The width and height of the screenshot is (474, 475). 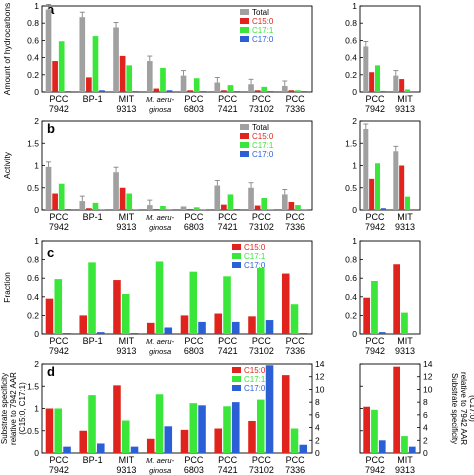 What do you see at coordinates (428, 377) in the screenshot?
I see `side-y-axis-right-tick-label: 12` at bounding box center [428, 377].